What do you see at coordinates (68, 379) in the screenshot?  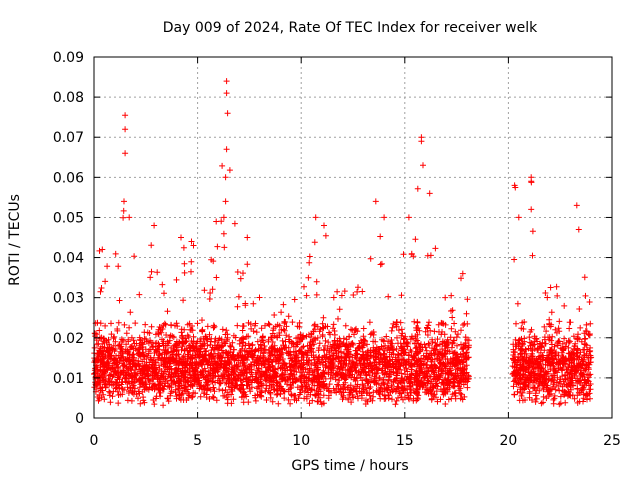 I see `y-tick-label: 0.01` at bounding box center [68, 379].